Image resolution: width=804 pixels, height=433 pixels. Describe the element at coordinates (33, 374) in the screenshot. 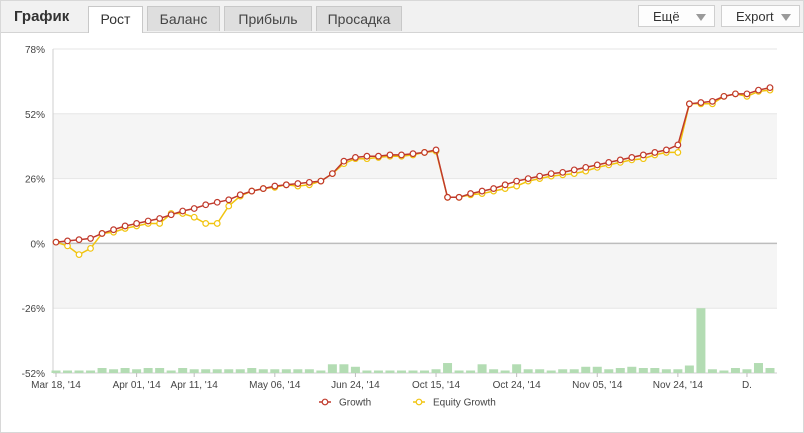

I see `y-tick-label: -52%` at that location.